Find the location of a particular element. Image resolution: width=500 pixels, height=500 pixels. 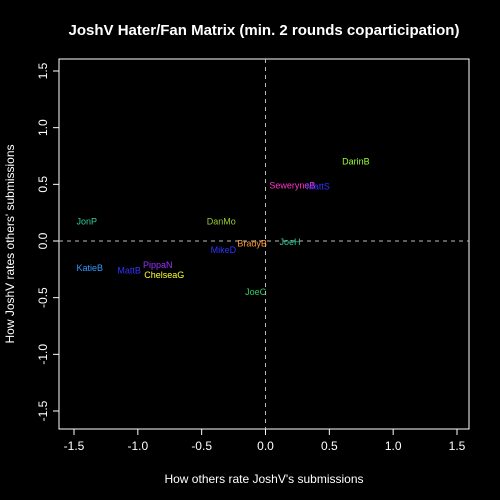

x-tick-label: 0.0 is located at coordinates (265, 446).